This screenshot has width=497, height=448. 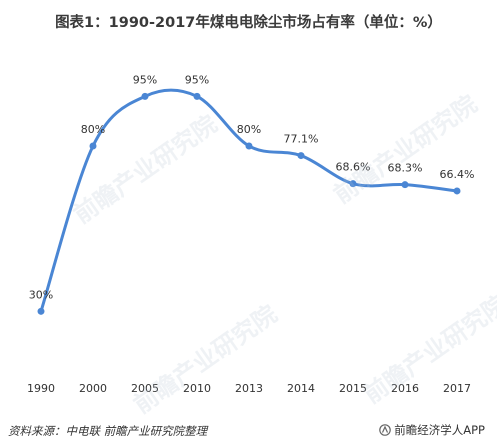 I want to click on x-tick-label: 1990, so click(x=41, y=388).